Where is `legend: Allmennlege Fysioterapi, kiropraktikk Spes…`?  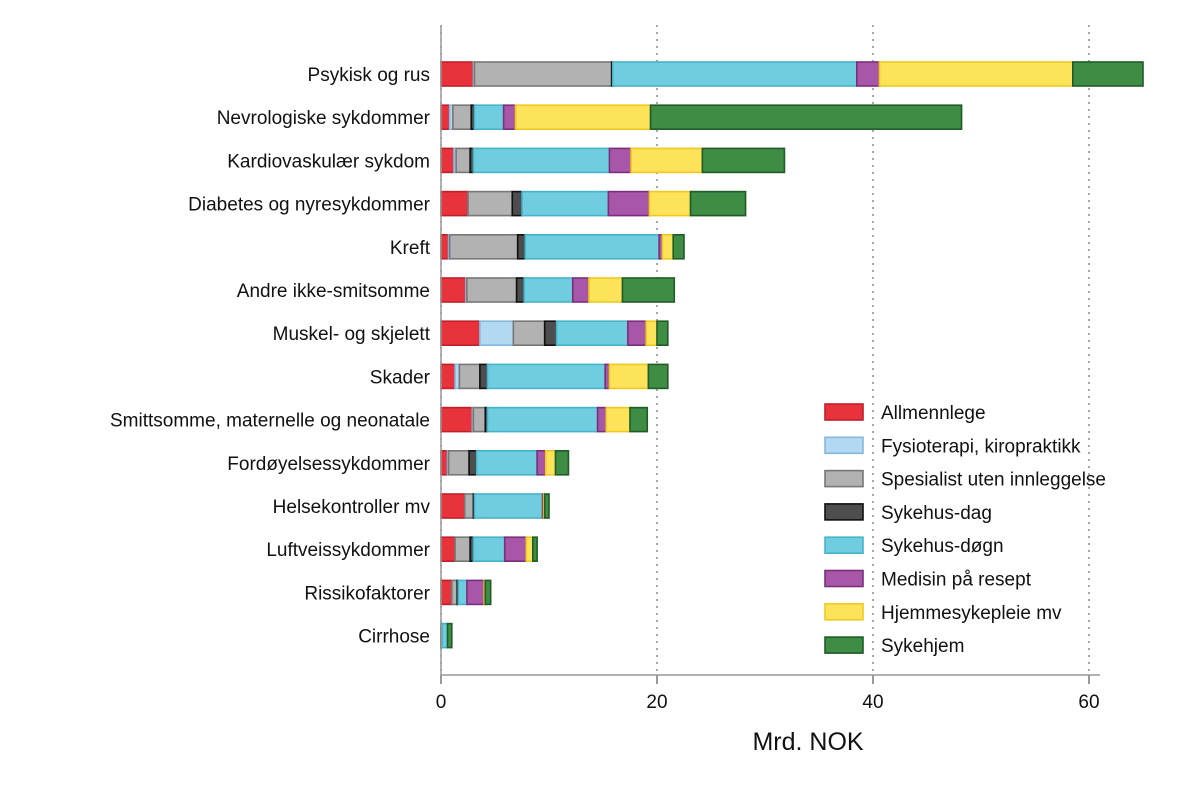 legend: Allmennlege Fysioterapi, kiropraktikk Spes… is located at coordinates (965, 530).